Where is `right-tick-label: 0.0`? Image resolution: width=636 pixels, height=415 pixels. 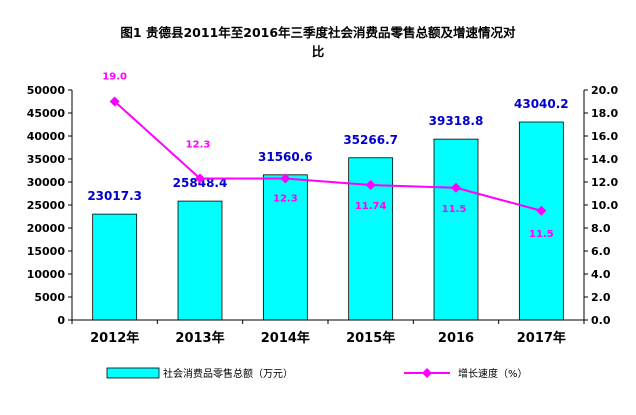 right-tick-label: 0.0 is located at coordinates (601, 320).